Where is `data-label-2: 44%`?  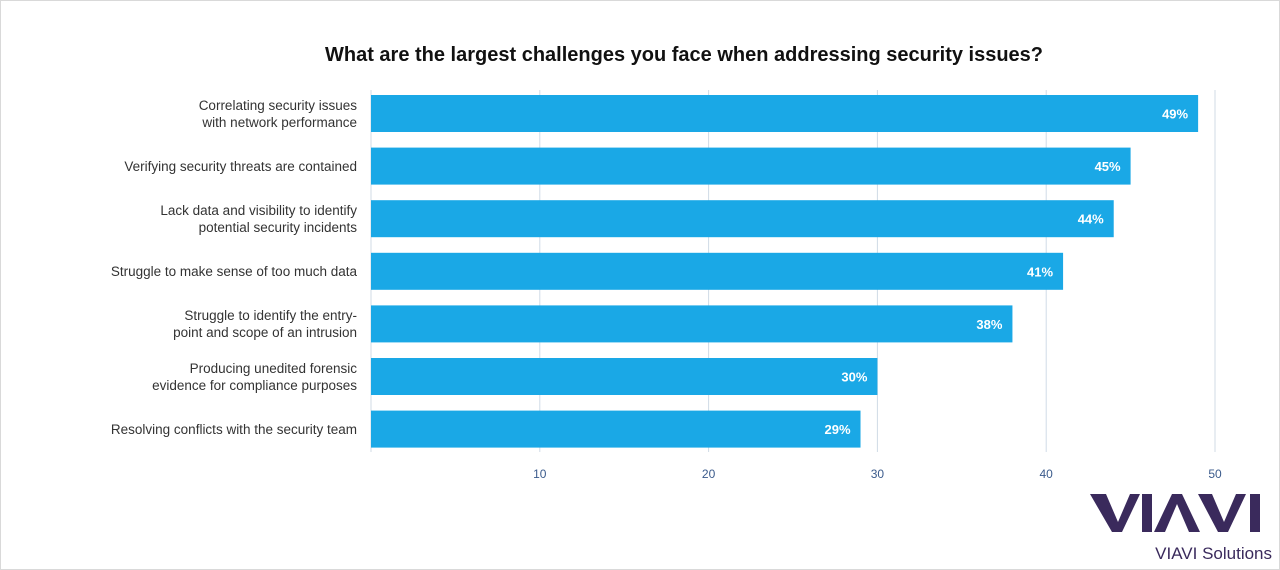 data-label-2: 44% is located at coordinates (1091, 219).